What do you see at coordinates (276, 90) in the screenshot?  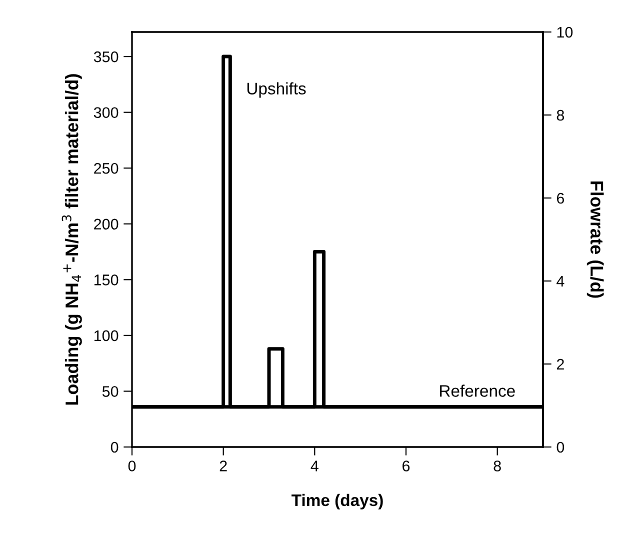 I see `series-label: Upshifts` at bounding box center [276, 90].